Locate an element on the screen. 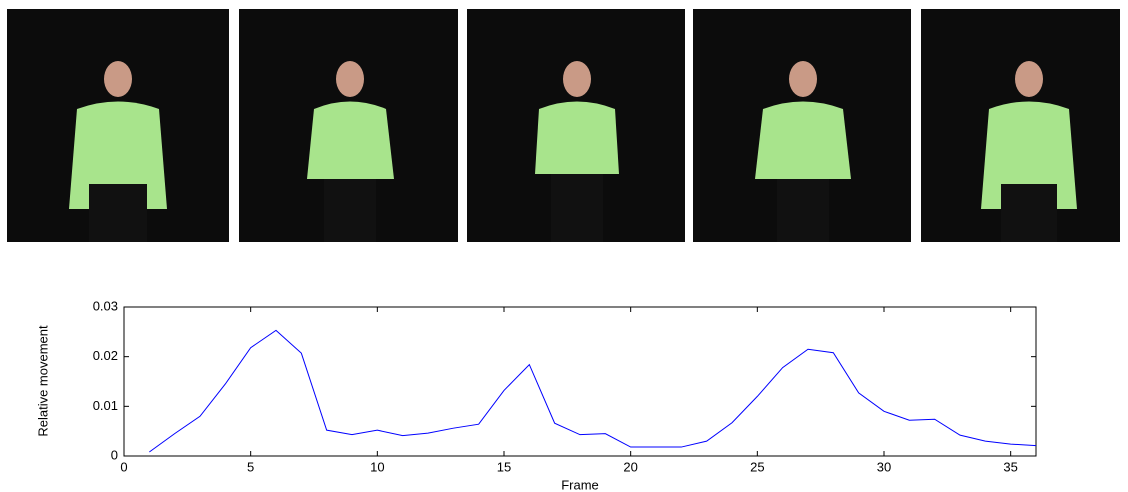 Image resolution: width=1128 pixels, height=492 pixels. x-tick-label: 35 is located at coordinates (1010, 466).